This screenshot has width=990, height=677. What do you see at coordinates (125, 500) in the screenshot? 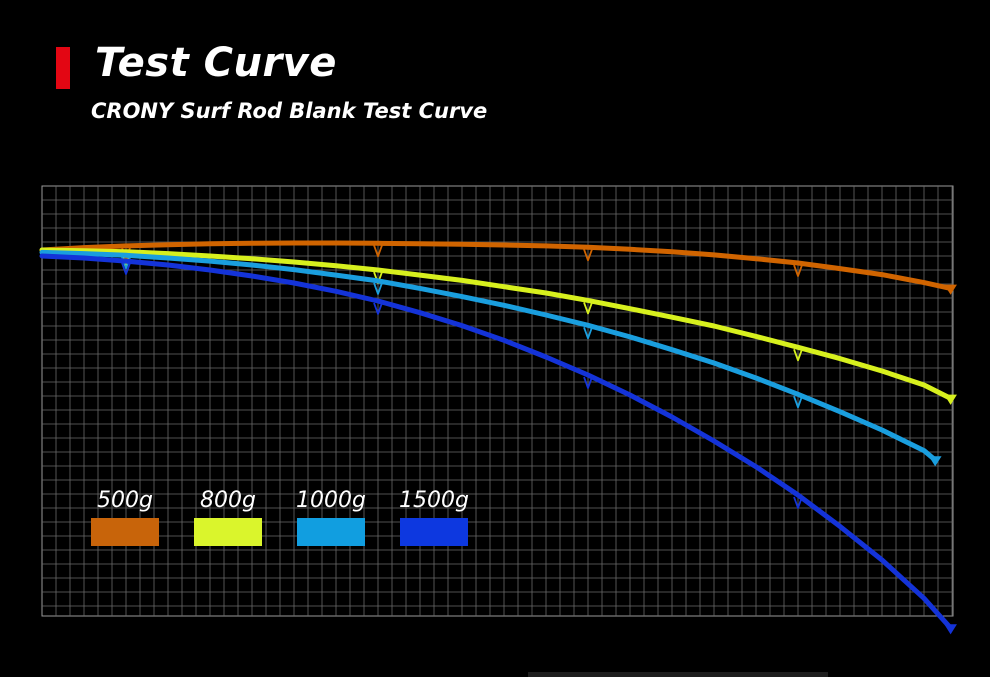
I see `legend-label: 500g` at bounding box center [125, 500].